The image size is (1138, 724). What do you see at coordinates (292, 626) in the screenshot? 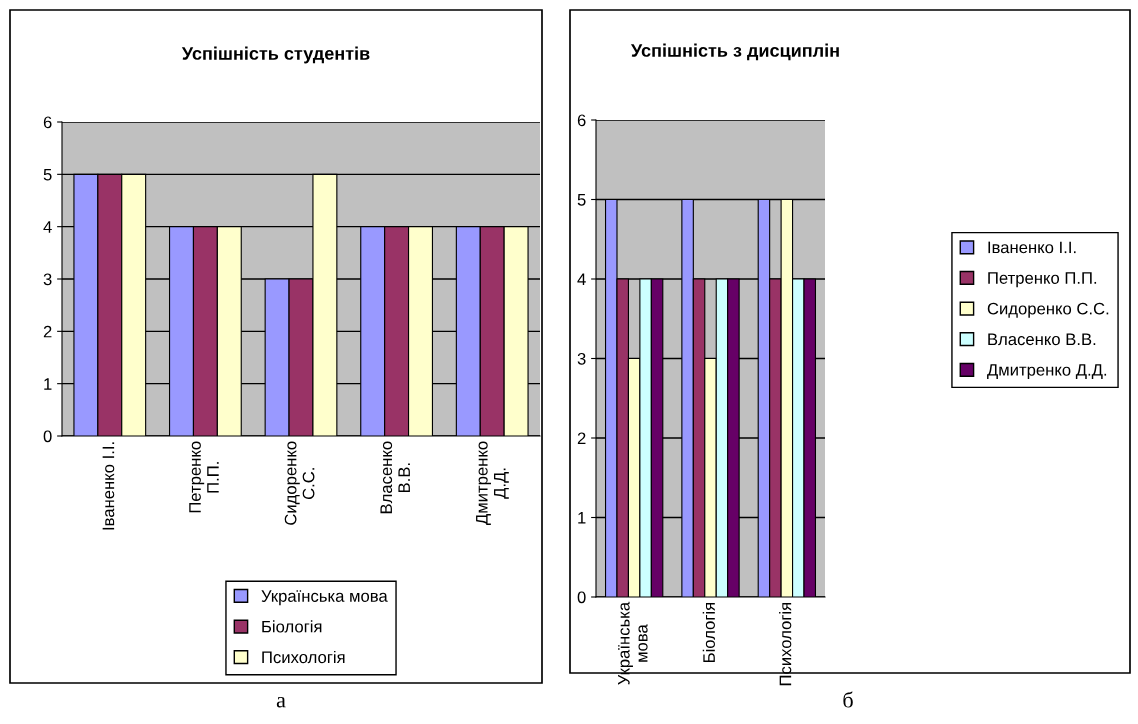
I see `legend-label: Біологія` at bounding box center [292, 626].